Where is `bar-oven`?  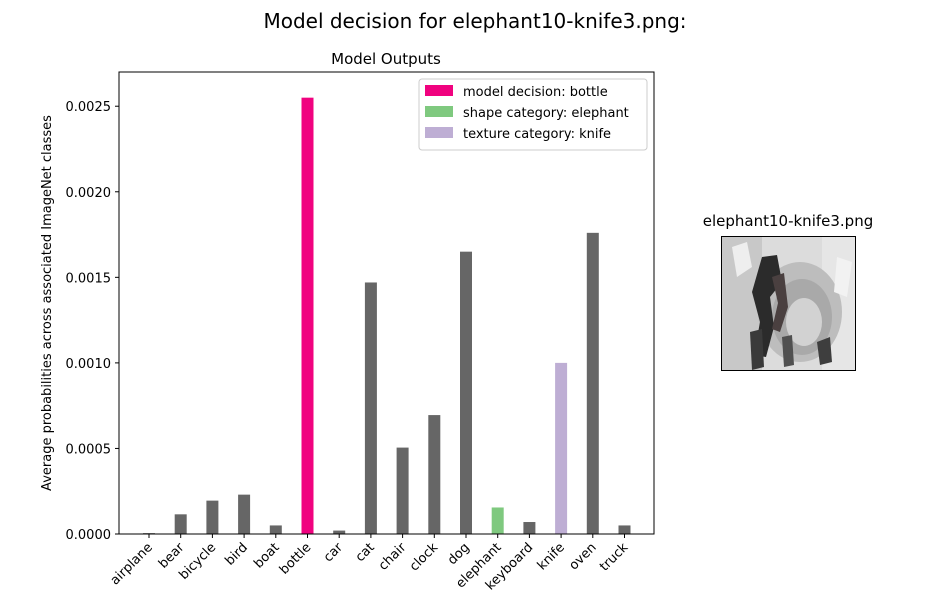
bar-oven is located at coordinates (592, 383).